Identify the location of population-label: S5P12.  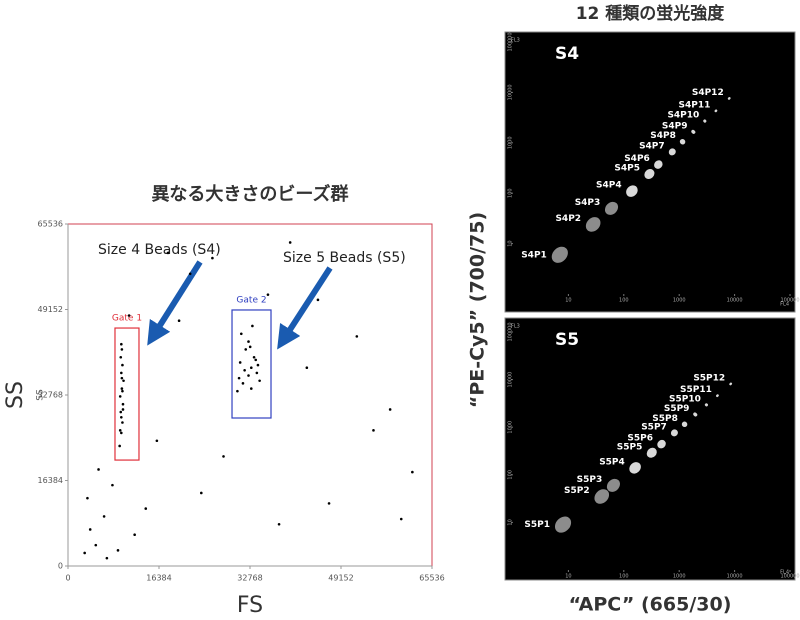
(709, 378).